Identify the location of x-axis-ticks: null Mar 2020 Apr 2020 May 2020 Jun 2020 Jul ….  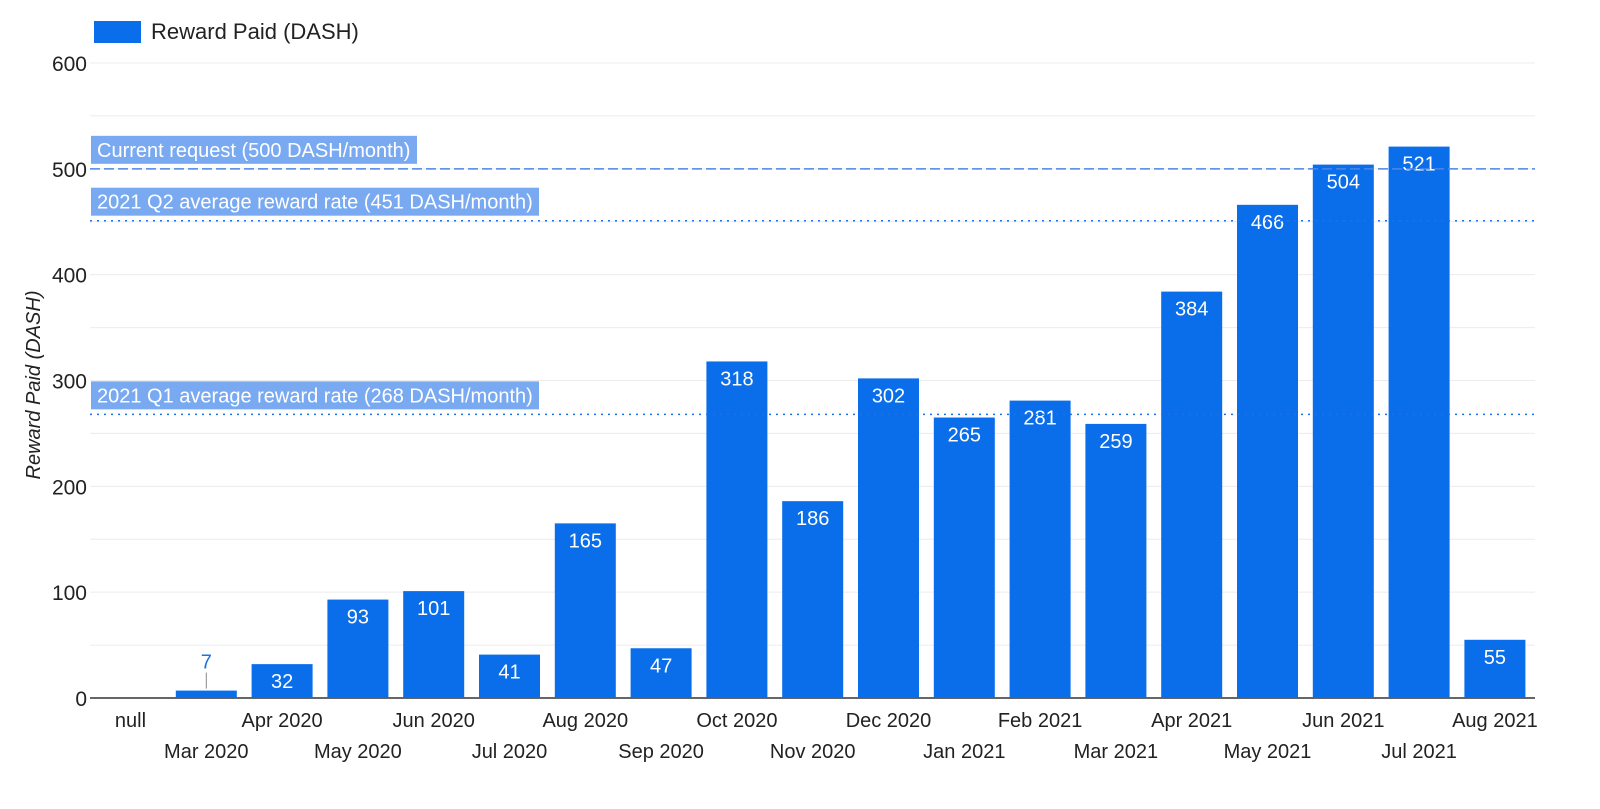
(826, 736).